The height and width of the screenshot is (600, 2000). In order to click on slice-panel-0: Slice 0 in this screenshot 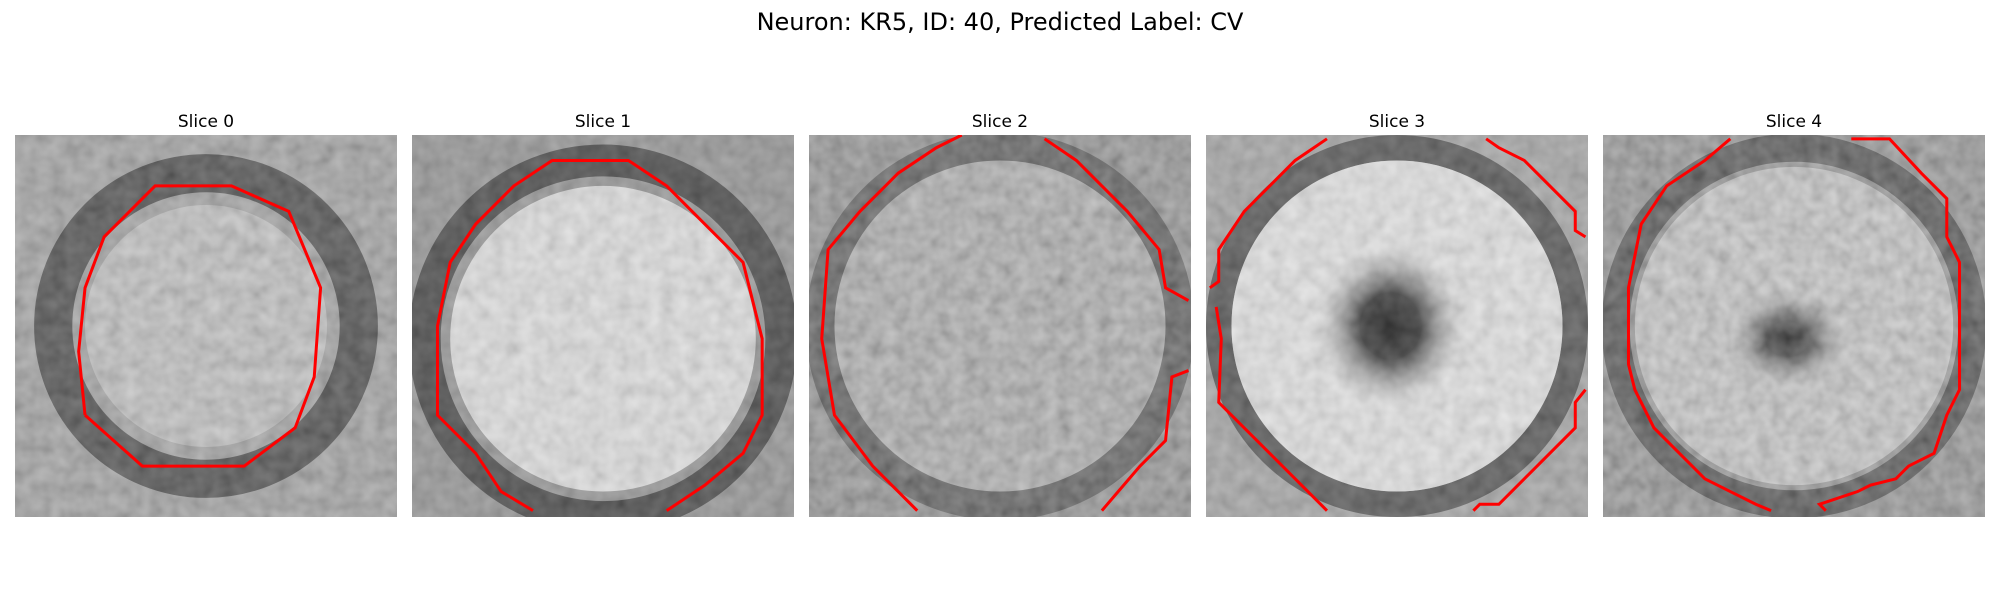, I will do `click(206, 314)`.